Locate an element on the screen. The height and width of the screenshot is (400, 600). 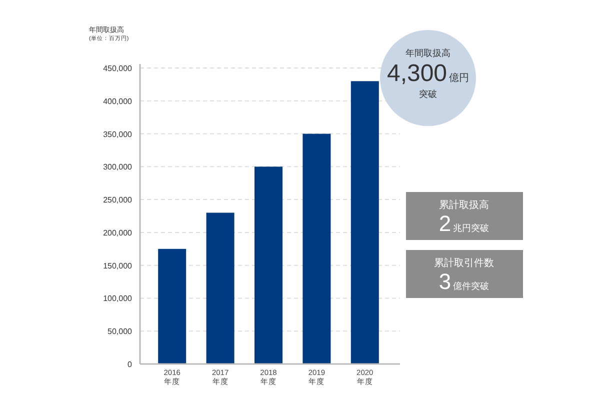
y-tick-label: 300,000 is located at coordinates (118, 167).